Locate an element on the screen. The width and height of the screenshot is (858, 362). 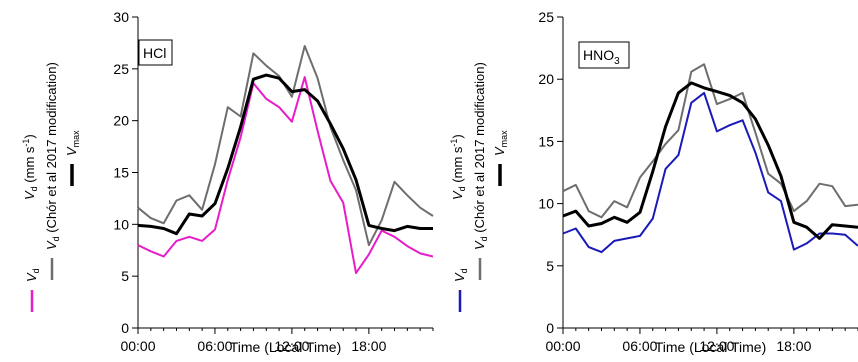
panel-label-text: HCl is located at coordinates (154, 53).